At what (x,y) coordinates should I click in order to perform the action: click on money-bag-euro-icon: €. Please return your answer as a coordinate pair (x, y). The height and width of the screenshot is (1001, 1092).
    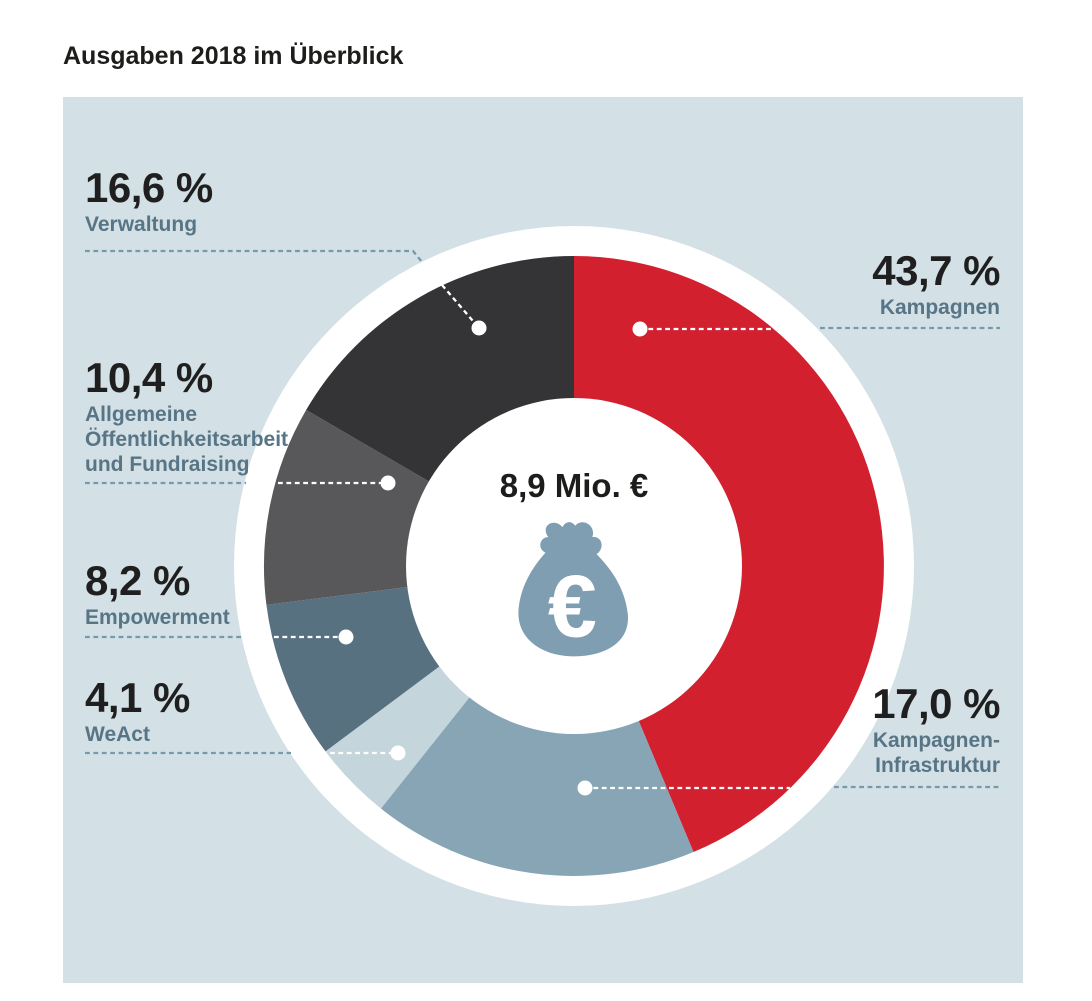
    Looking at the image, I should click on (573, 589).